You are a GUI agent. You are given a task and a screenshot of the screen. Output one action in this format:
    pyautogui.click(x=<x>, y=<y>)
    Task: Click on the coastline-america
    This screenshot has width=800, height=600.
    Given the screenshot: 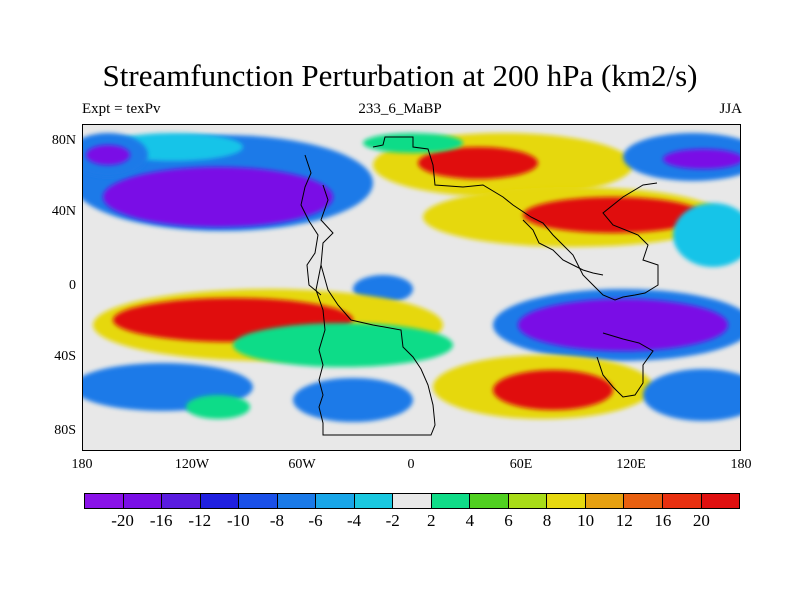 What is the action you would take?
    pyautogui.click(x=311, y=225)
    